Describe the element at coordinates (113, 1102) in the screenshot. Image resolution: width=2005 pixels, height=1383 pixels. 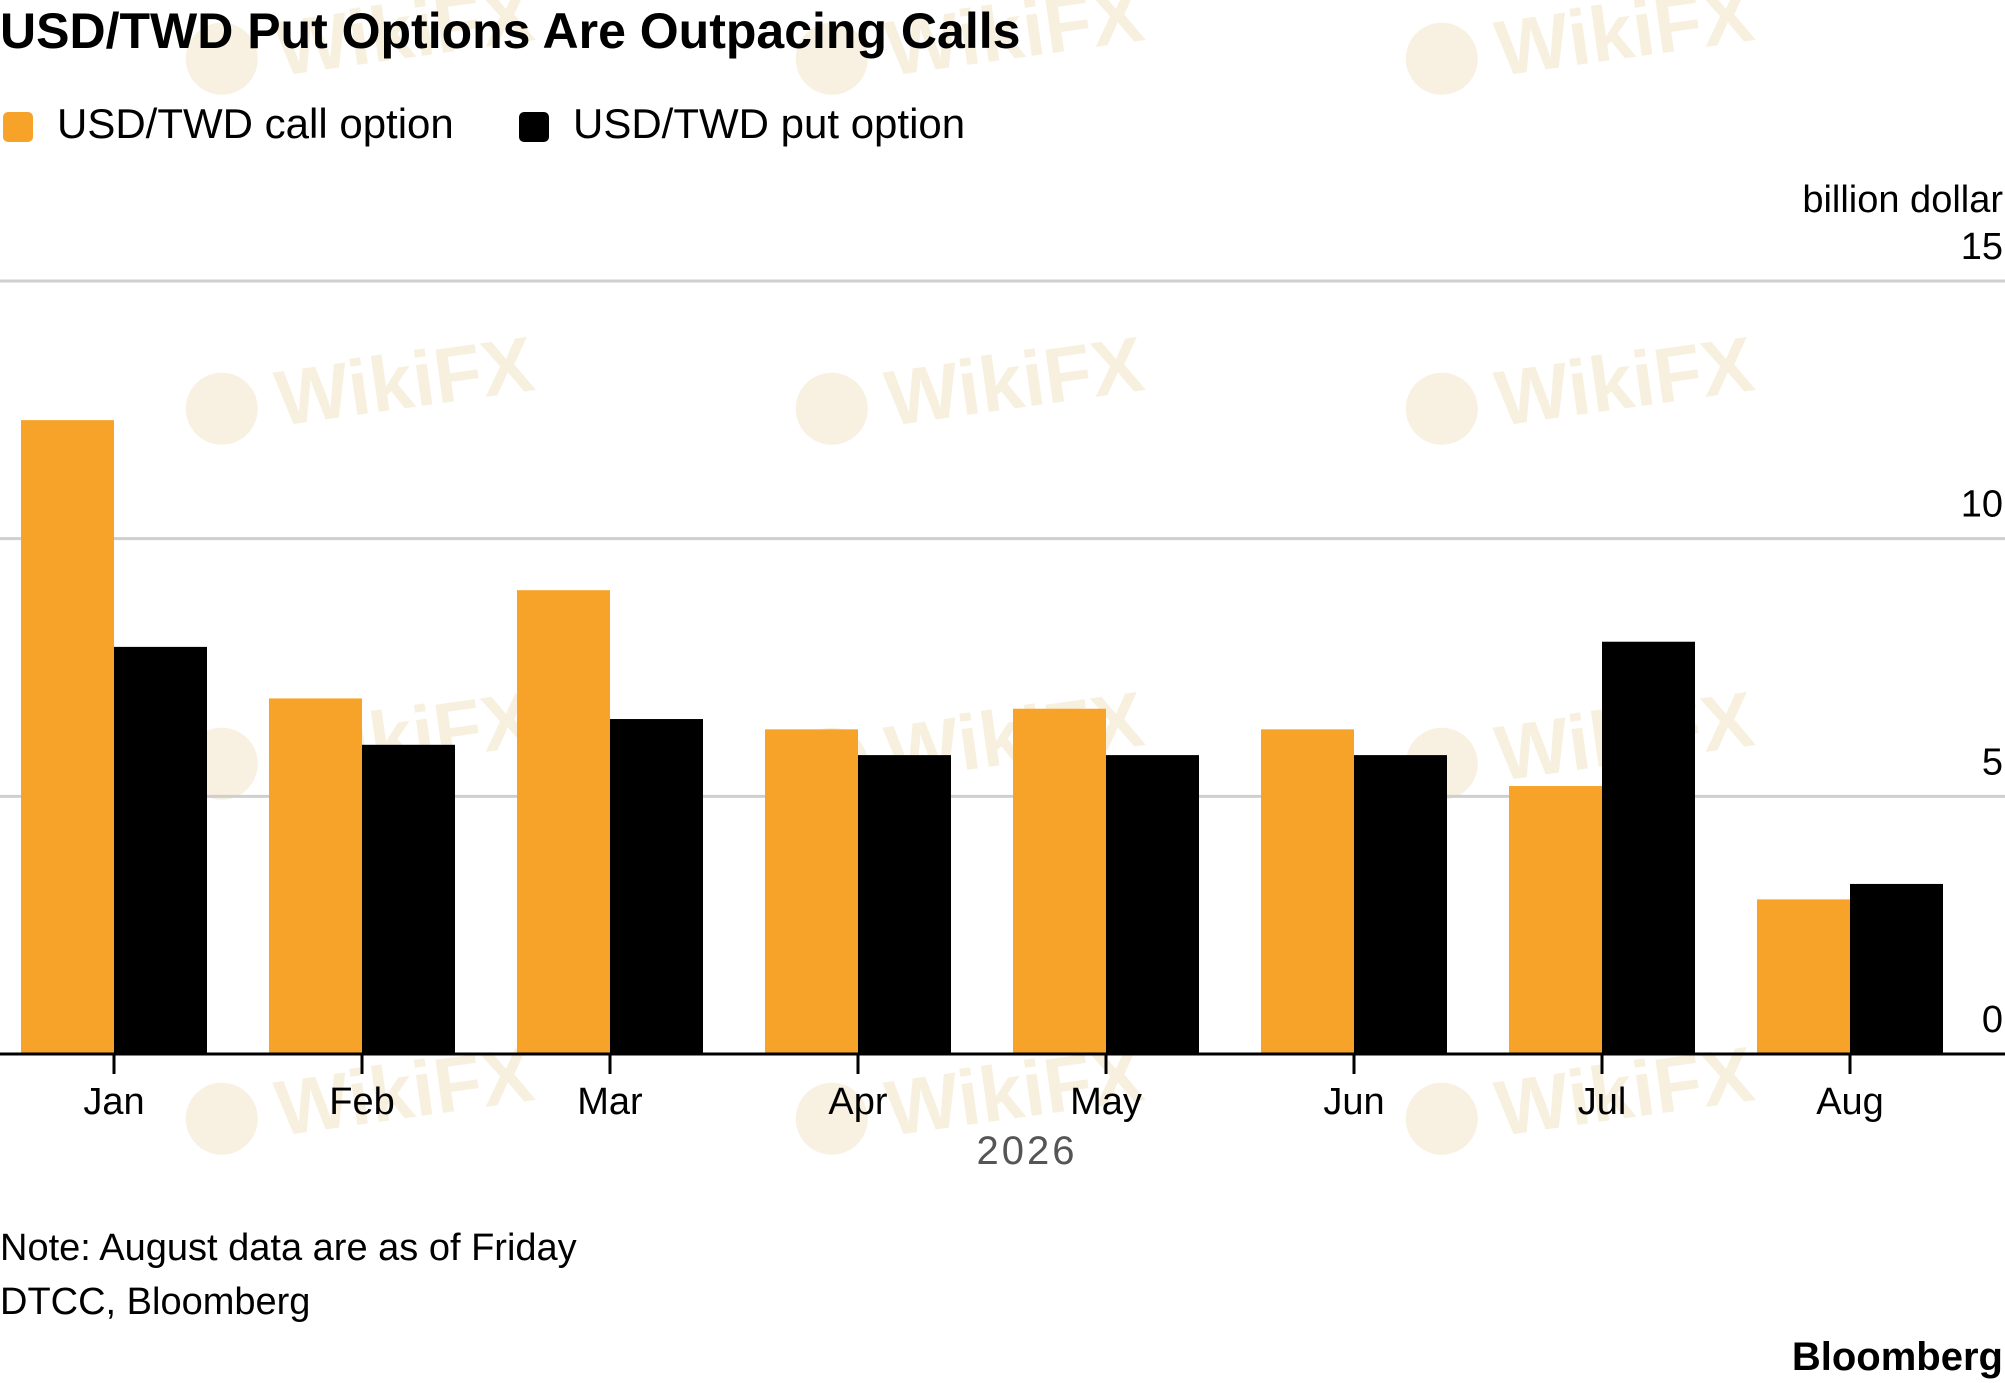
I see `x-tick-label: Jan` at that location.